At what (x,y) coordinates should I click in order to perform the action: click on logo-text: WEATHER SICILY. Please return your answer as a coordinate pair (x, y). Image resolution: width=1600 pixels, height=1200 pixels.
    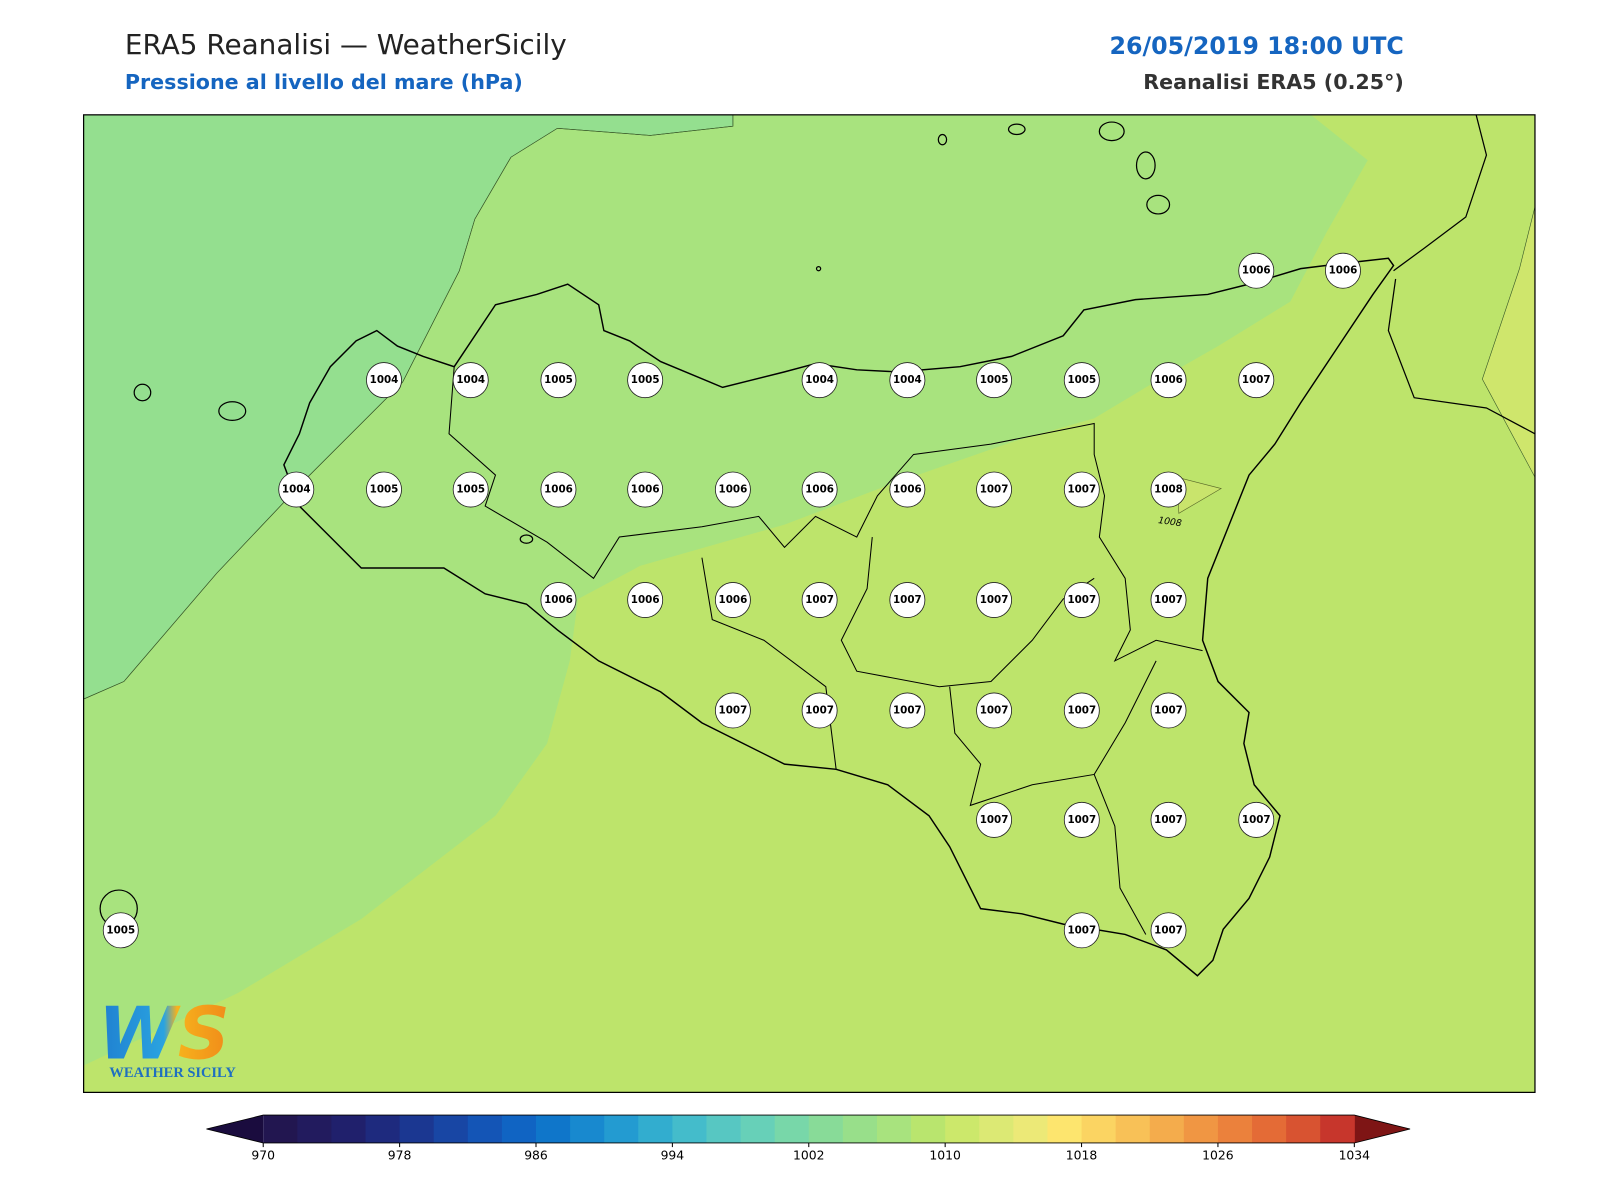
    Looking at the image, I should click on (172, 1073).